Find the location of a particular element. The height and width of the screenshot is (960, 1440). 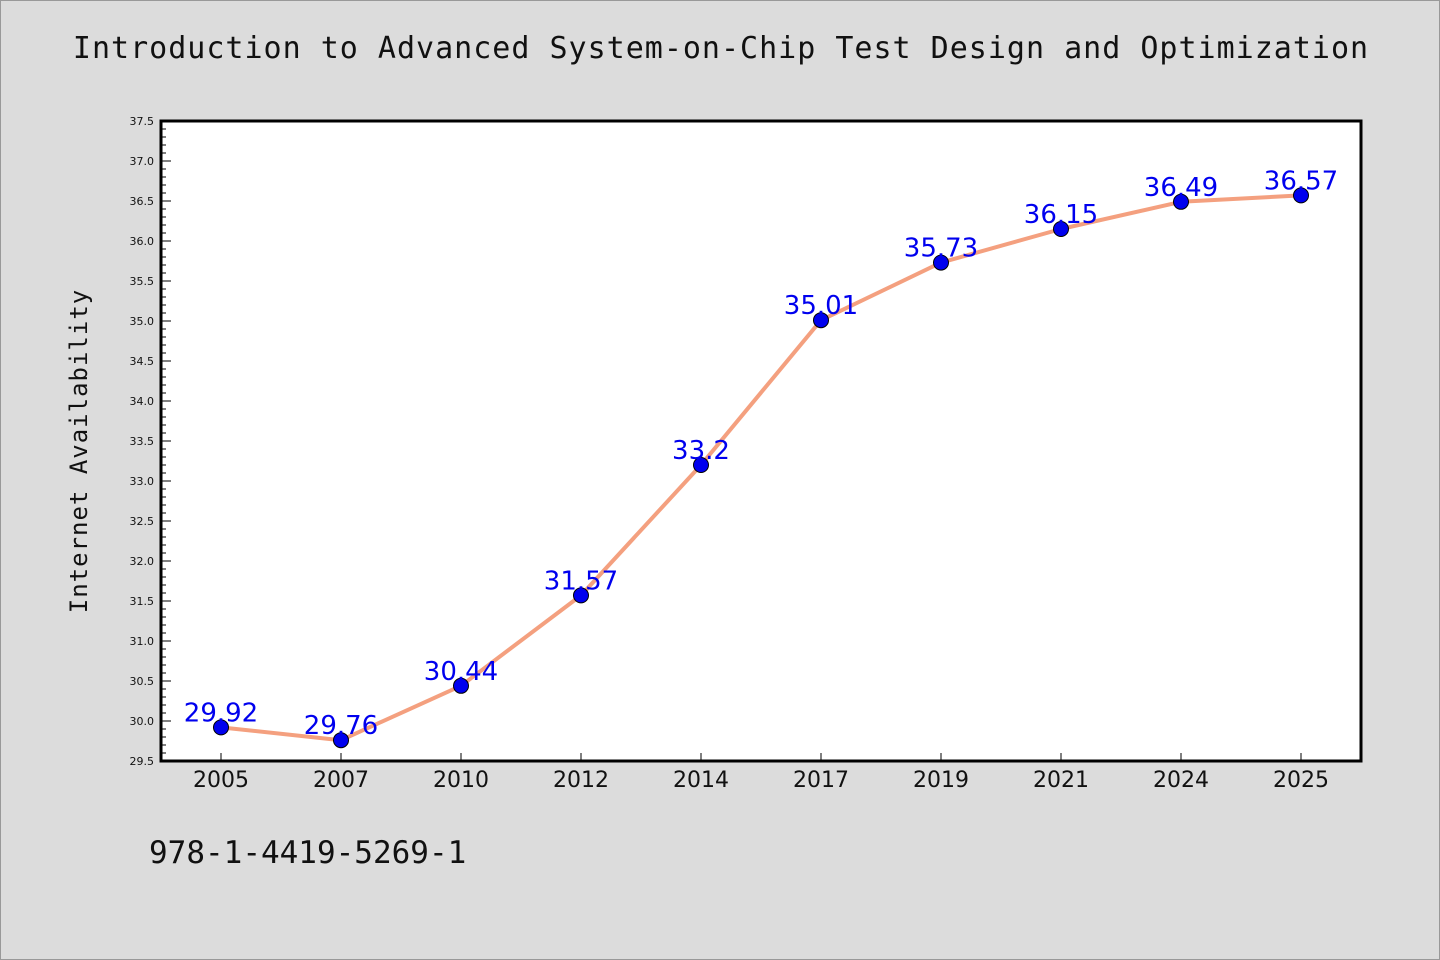

y-tick-label: 31.5 is located at coordinates (142, 601).